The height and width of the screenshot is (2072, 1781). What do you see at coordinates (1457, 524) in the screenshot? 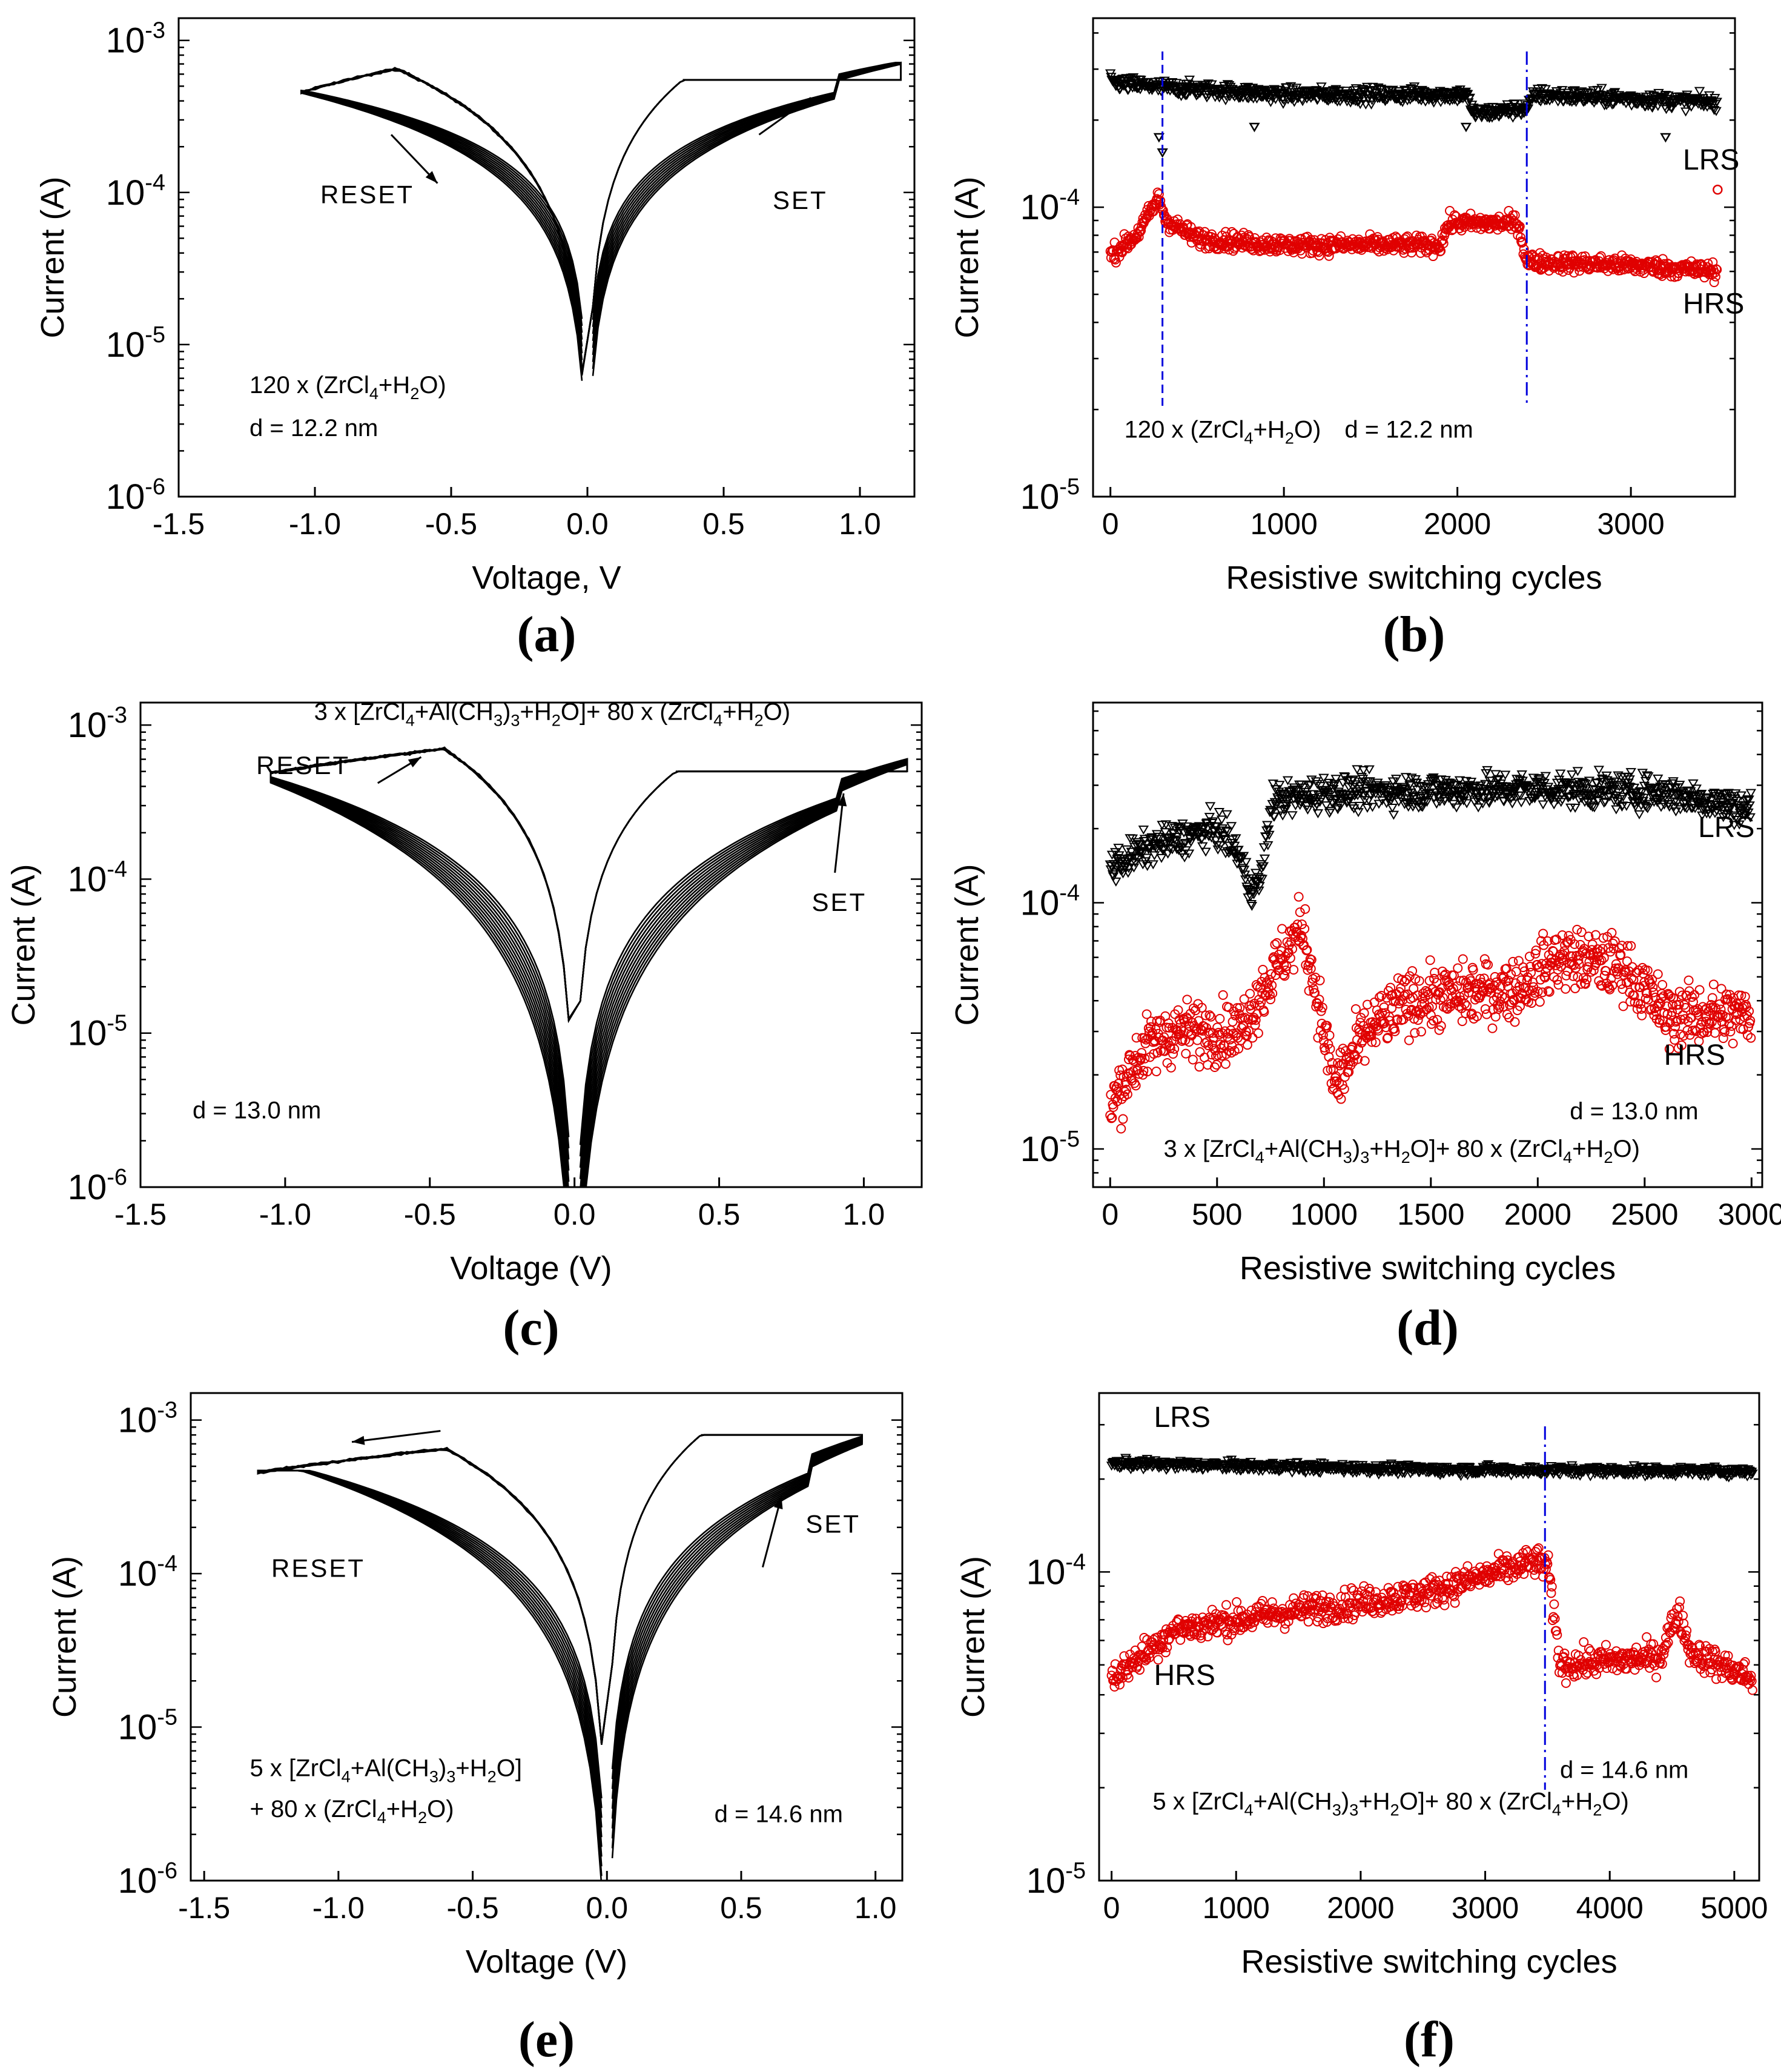
I see `x-tick-label: 2000` at bounding box center [1457, 524].